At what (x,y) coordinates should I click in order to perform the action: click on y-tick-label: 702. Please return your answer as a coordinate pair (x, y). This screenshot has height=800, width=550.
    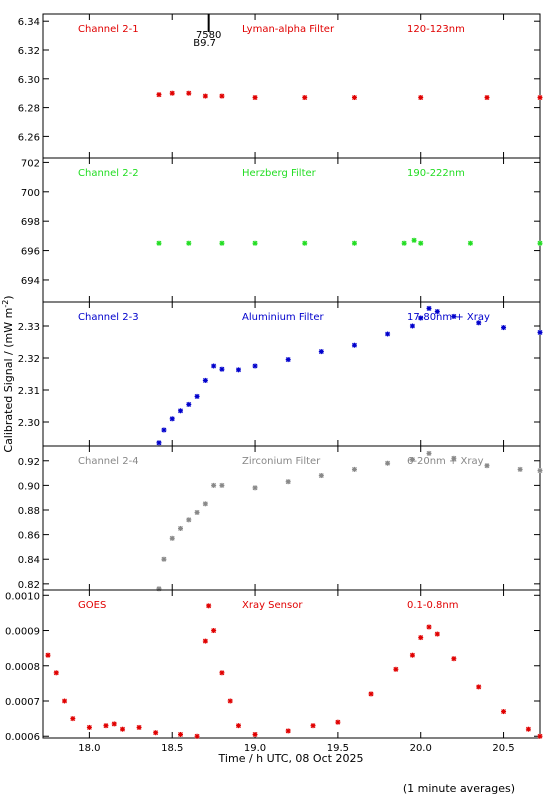
    Looking at the image, I should click on (30, 163).